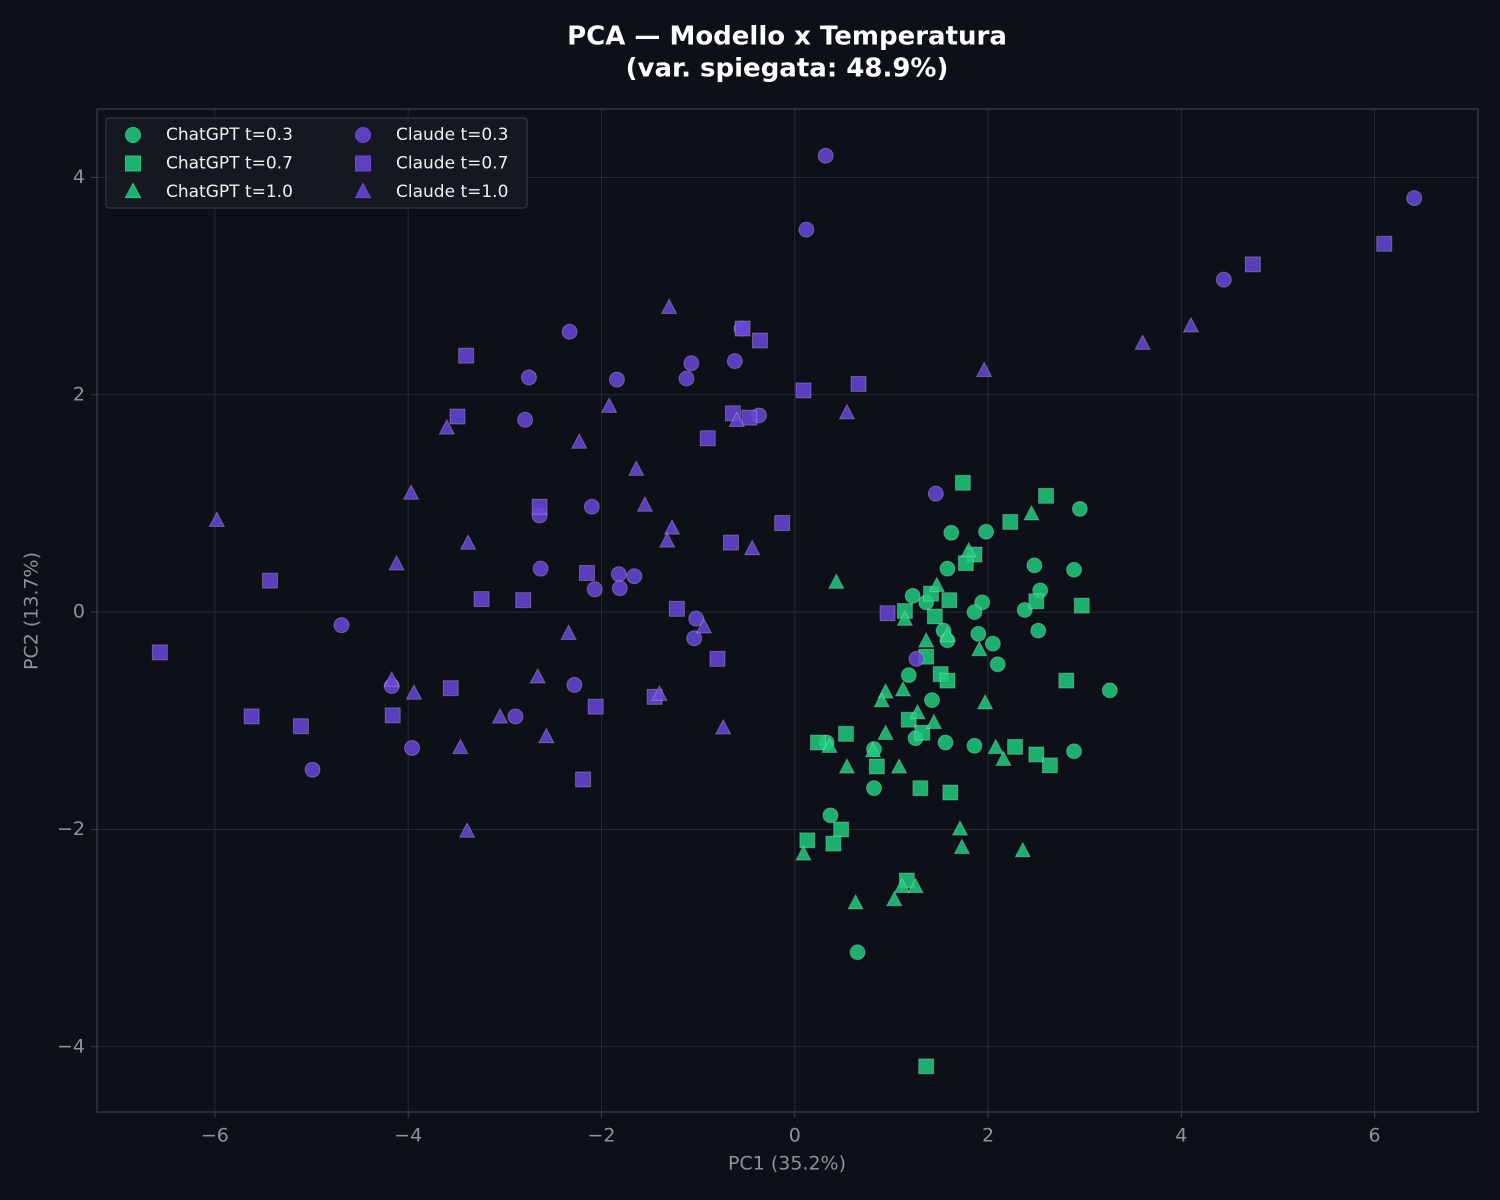 The width and height of the screenshot is (1500, 1200). What do you see at coordinates (988, 1136) in the screenshot?
I see `x-tick-label: 2` at bounding box center [988, 1136].